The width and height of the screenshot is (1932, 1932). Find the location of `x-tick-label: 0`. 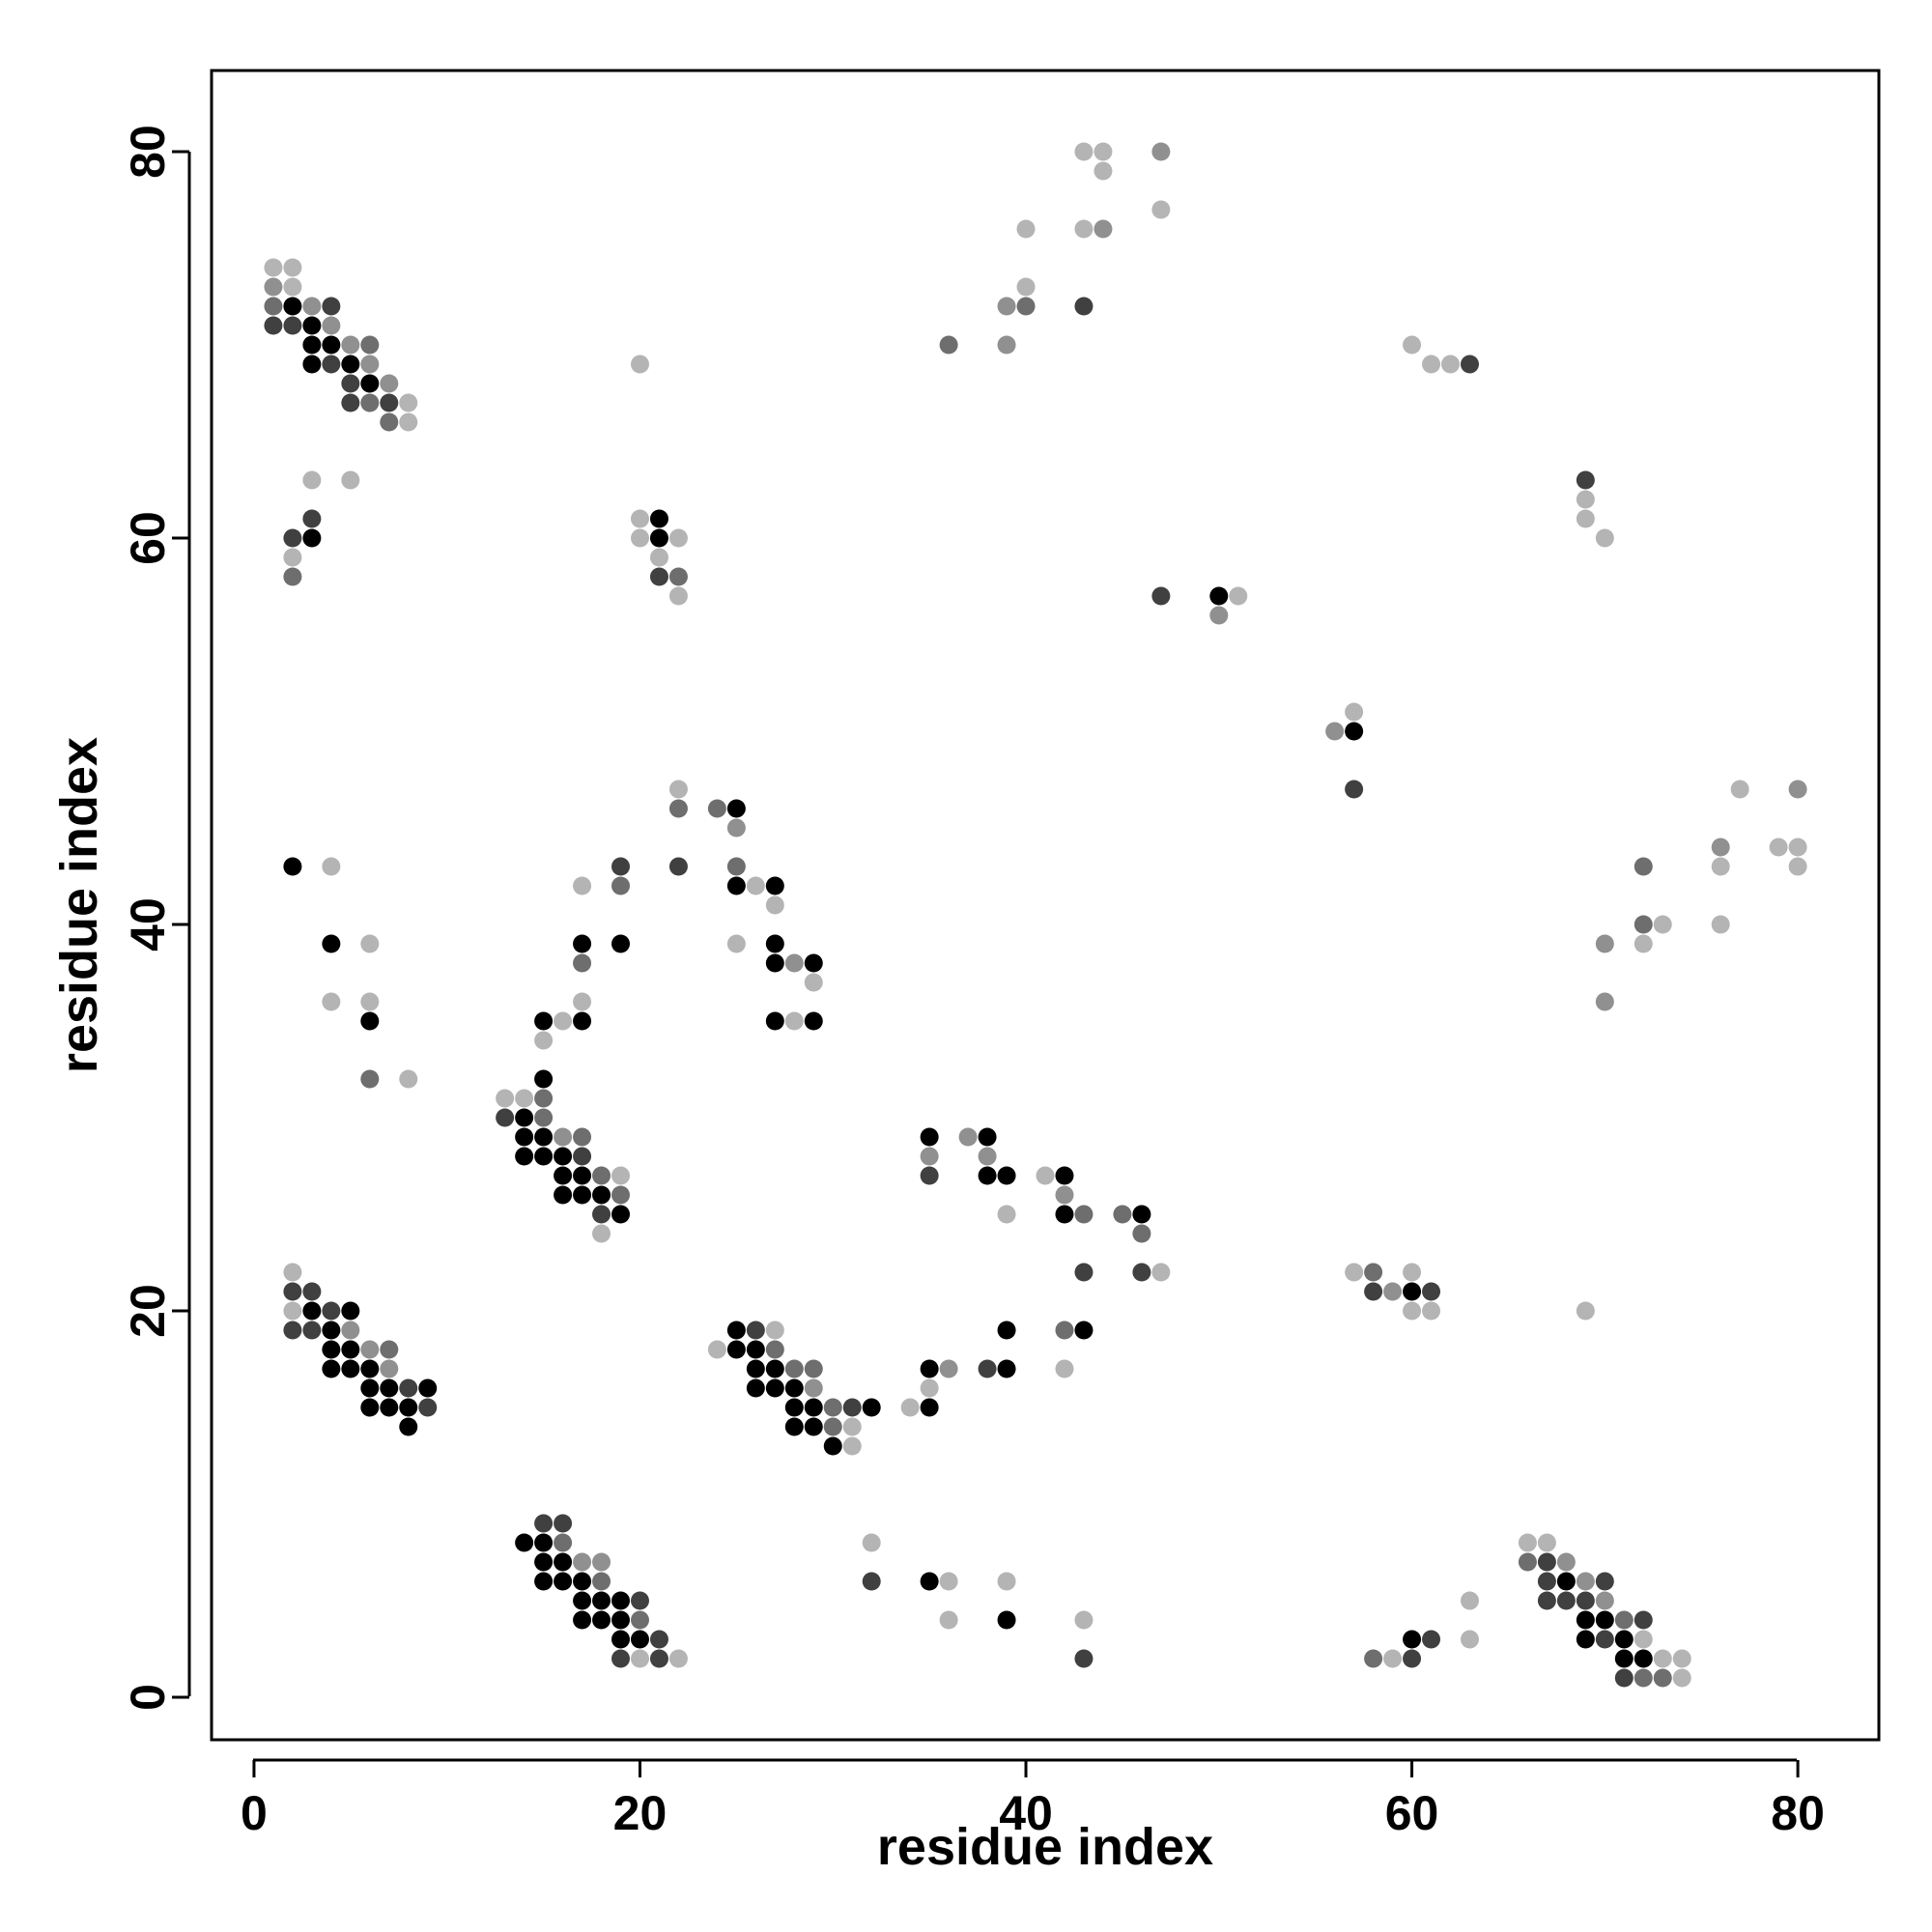

x-tick-label: 0 is located at coordinates (254, 1813).